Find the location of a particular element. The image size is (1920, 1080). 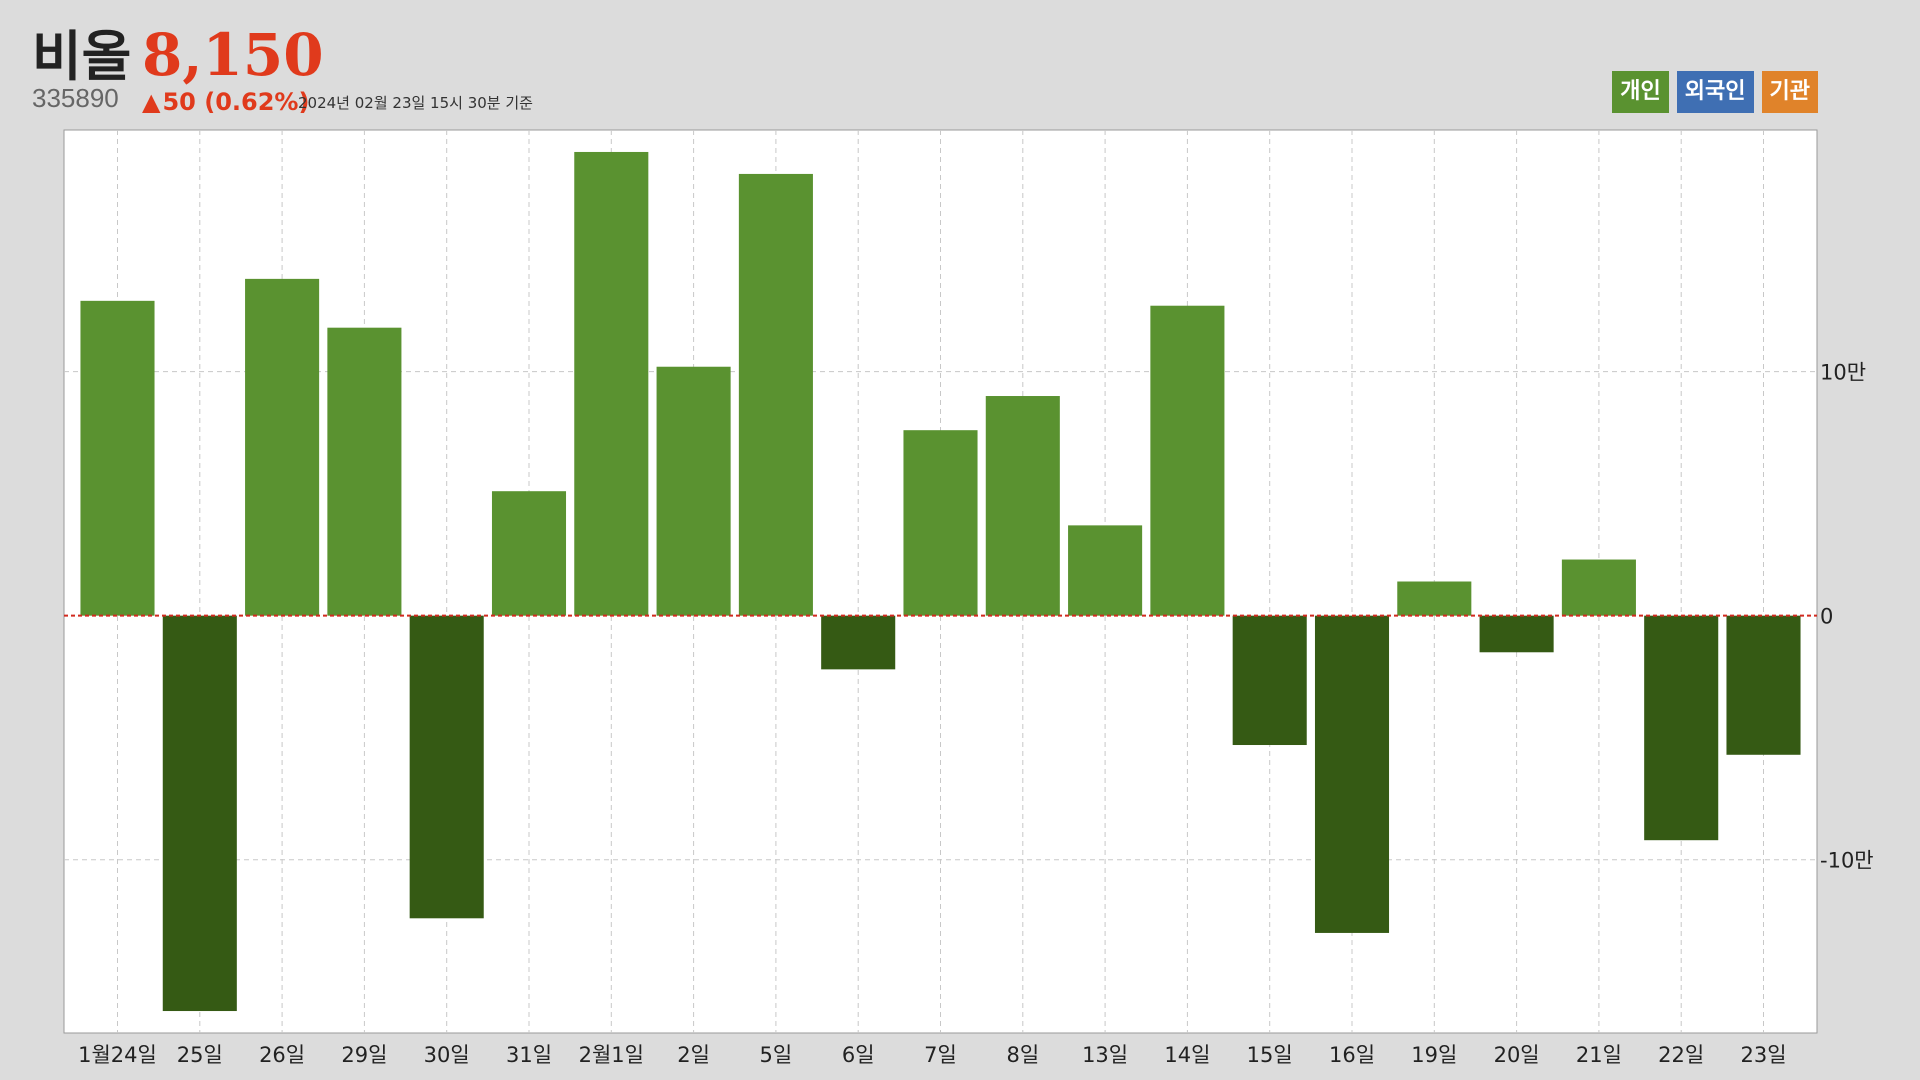

x-tick-label: 26일 is located at coordinates (282, 1055).